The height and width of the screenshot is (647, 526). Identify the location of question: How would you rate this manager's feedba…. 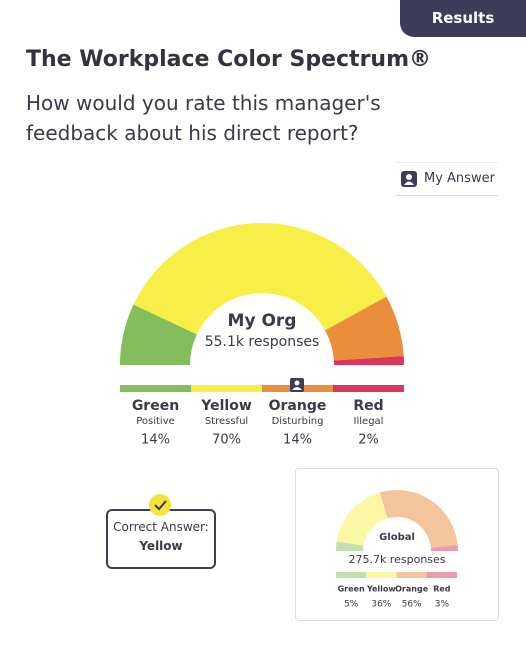
(203, 118).